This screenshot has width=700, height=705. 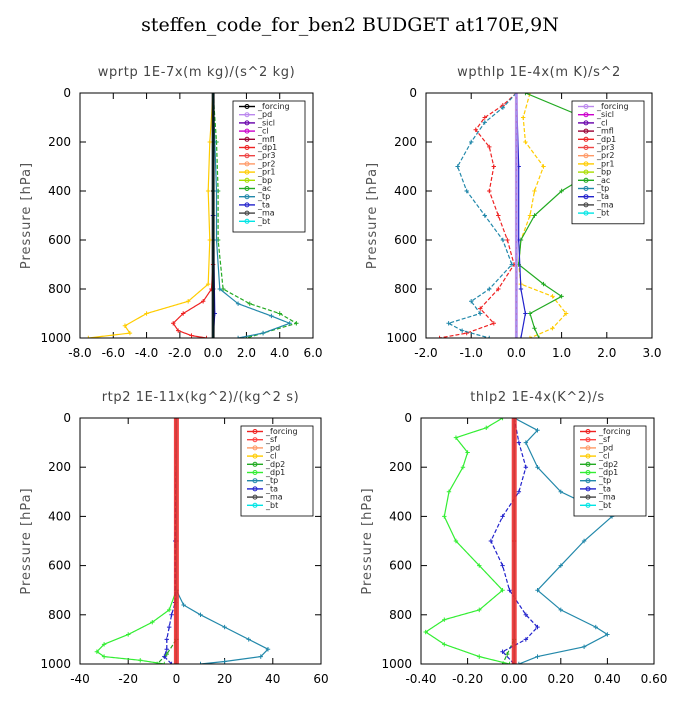 I want to click on x-tick-label: 0.20, so click(x=560, y=679).